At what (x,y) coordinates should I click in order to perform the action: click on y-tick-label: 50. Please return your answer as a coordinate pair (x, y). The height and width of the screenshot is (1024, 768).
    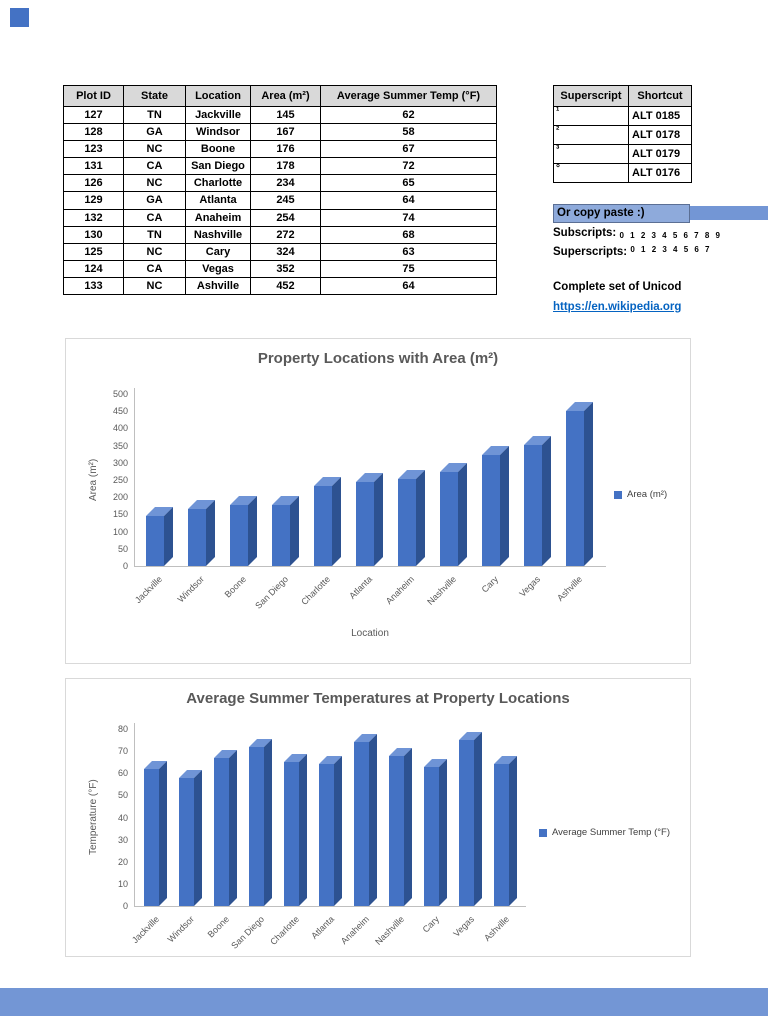
    Looking at the image, I should click on (122, 548).